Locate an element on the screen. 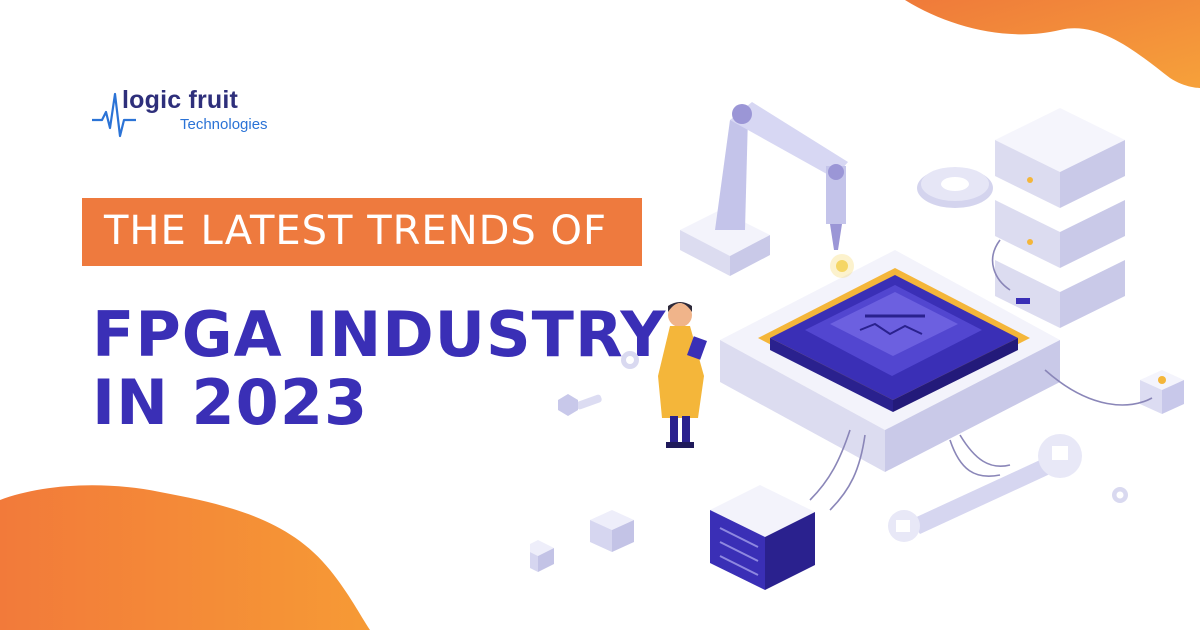  top-right-blob is located at coordinates (1052, 44).